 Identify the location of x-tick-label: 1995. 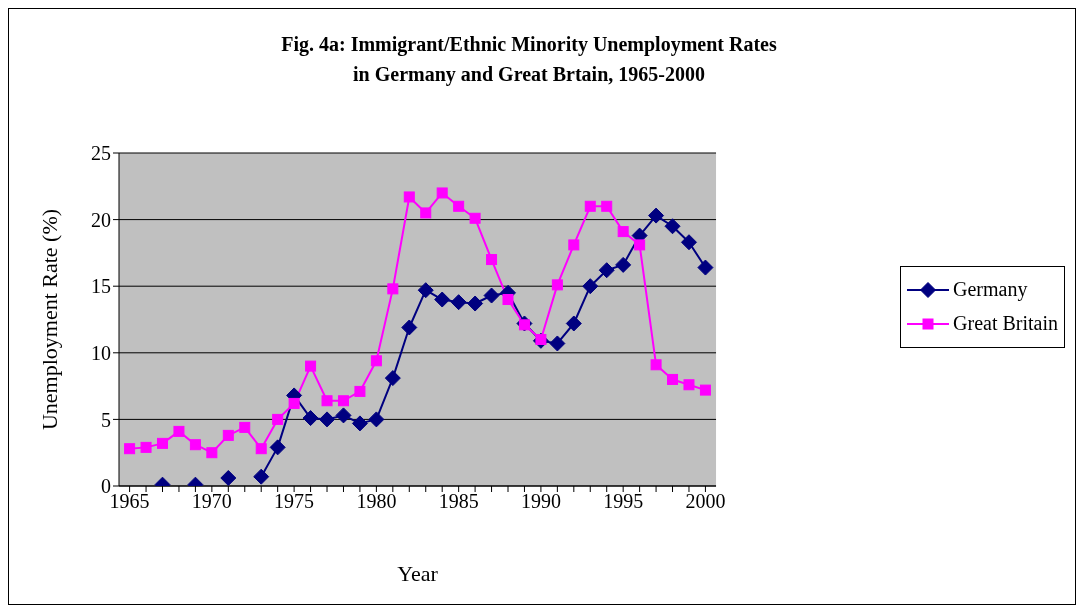
(623, 501).